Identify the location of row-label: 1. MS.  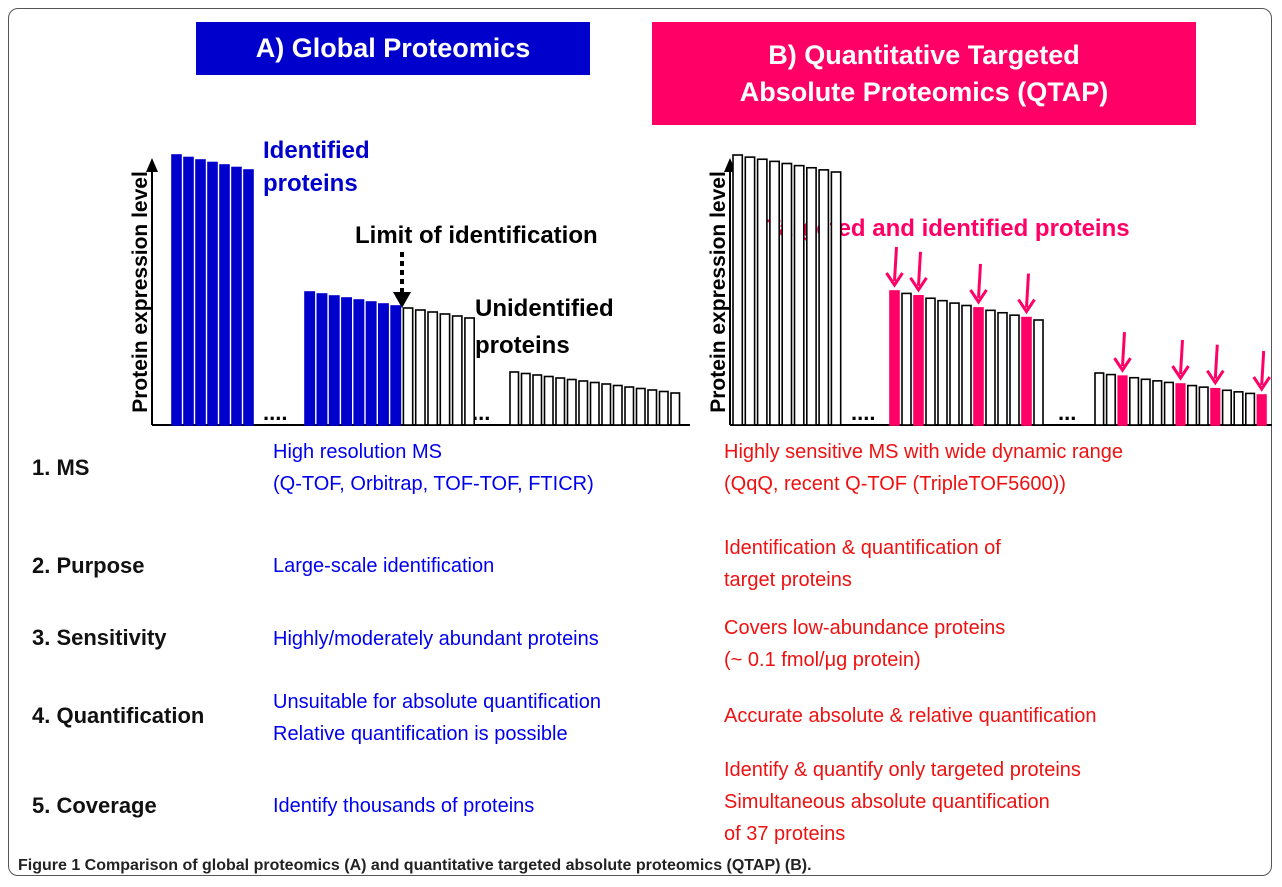
(61, 467).